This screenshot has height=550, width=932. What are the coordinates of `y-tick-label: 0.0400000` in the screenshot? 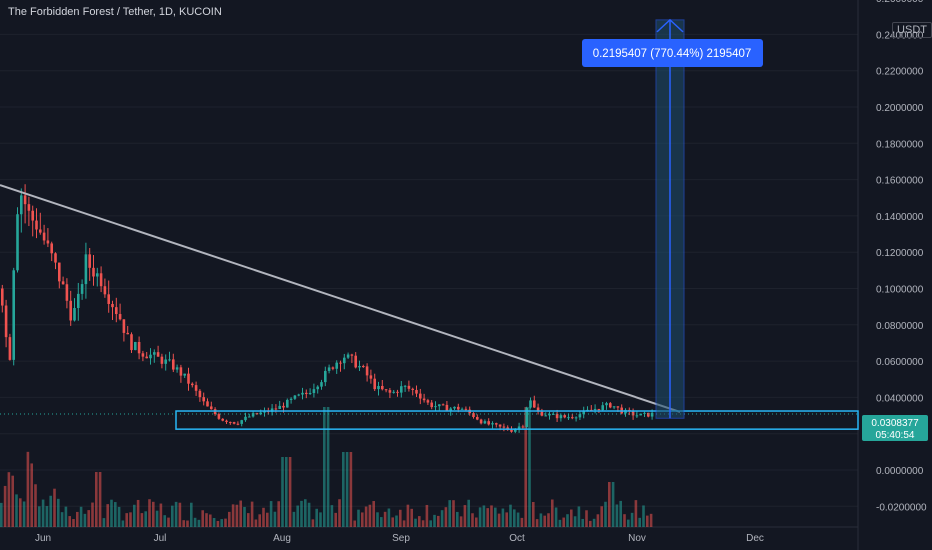 It's located at (900, 398).